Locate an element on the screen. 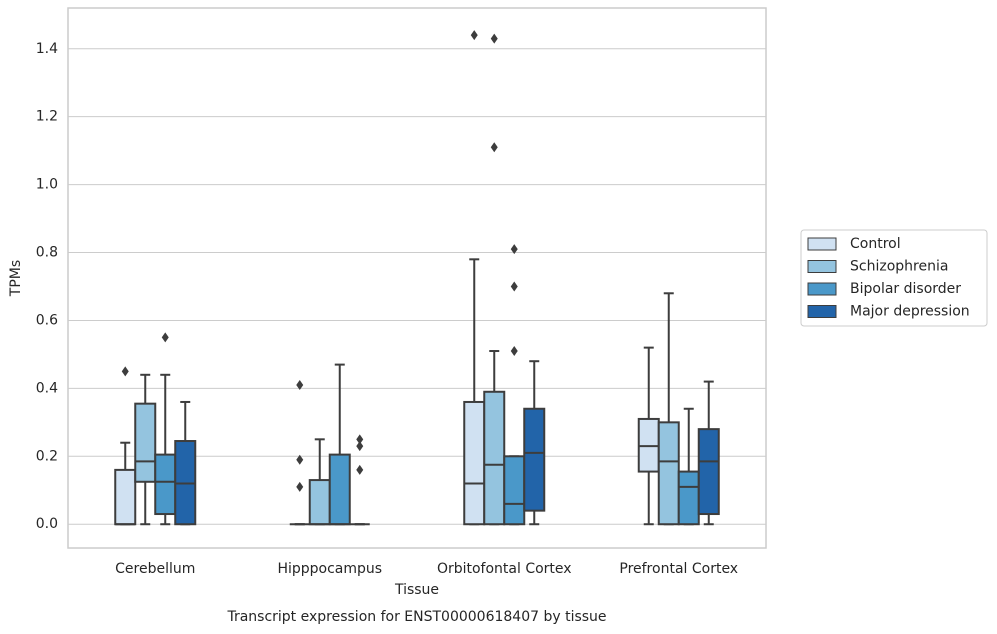  y-tick-label: 0.6 is located at coordinates (47, 320).